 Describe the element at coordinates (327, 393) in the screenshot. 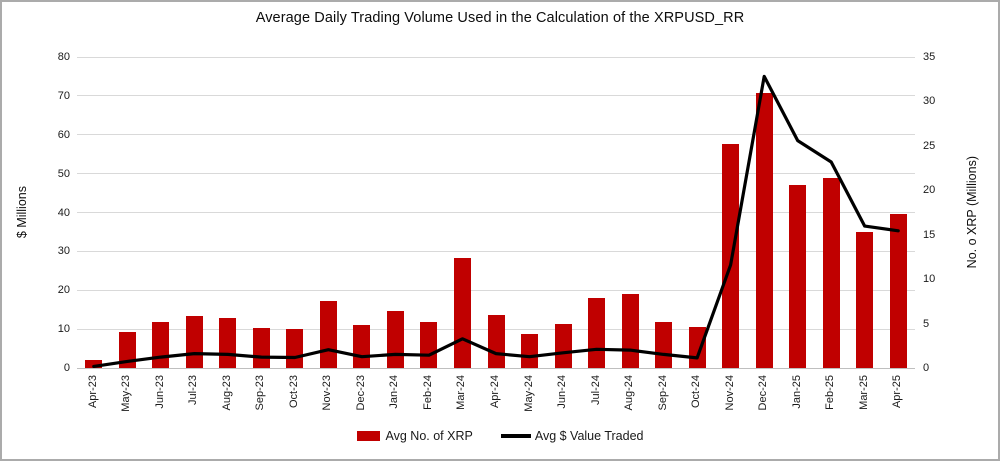

I see `x-axis-tick-label: Nov-23` at that location.